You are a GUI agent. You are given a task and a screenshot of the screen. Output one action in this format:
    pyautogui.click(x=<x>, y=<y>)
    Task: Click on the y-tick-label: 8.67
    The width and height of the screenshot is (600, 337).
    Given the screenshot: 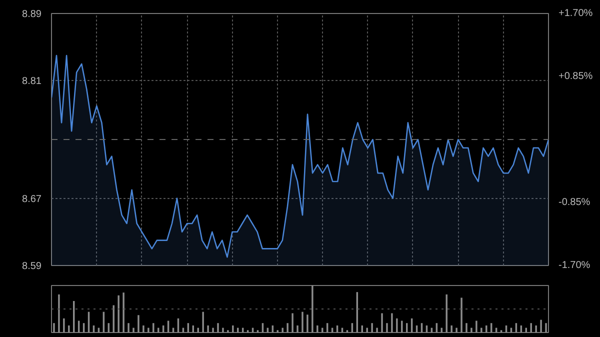 What is the action you would take?
    pyautogui.click(x=32, y=199)
    